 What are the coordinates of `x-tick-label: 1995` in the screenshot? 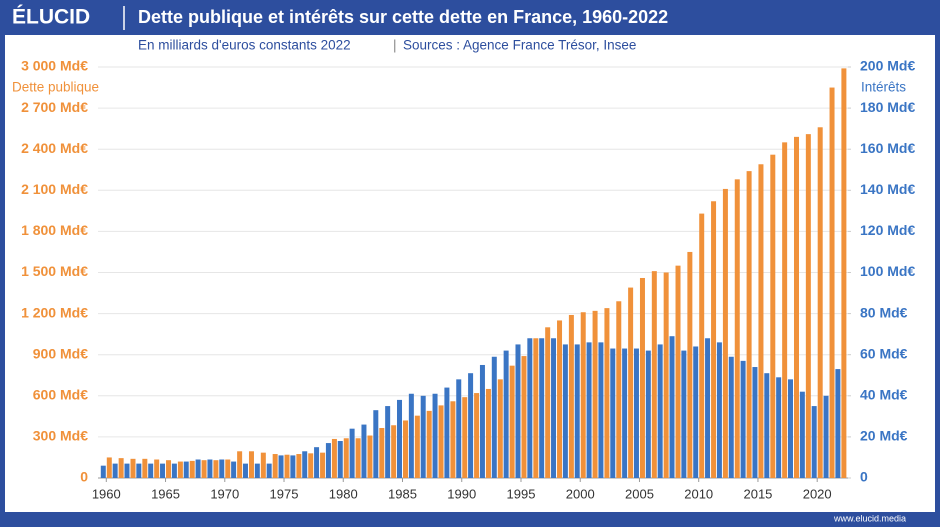 It's located at (521, 493).